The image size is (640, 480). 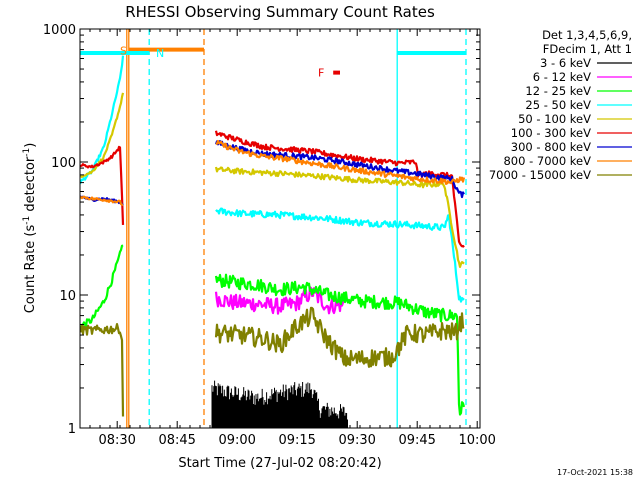 What do you see at coordinates (554, 119) in the screenshot?
I see `legend-entry-4: 50 - 100 keV` at bounding box center [554, 119].